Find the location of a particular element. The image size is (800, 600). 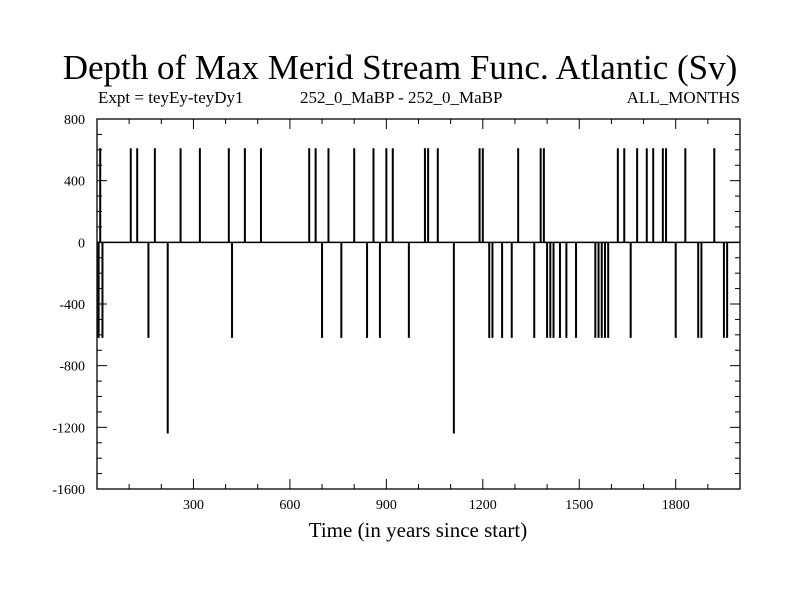

y-tick-label: 800 is located at coordinates (74, 120).